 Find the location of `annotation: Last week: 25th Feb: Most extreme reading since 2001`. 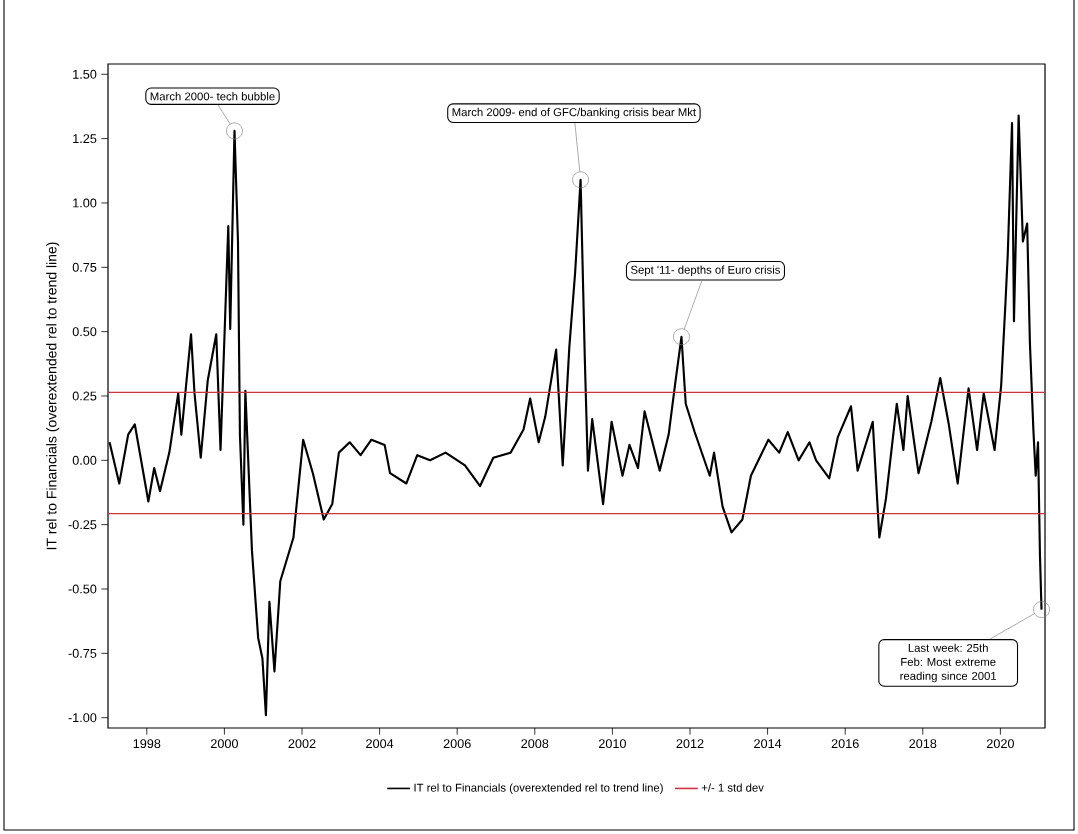

annotation: Last week: 25th Feb: Most extreme reading since 2001 is located at coordinates (948, 663).